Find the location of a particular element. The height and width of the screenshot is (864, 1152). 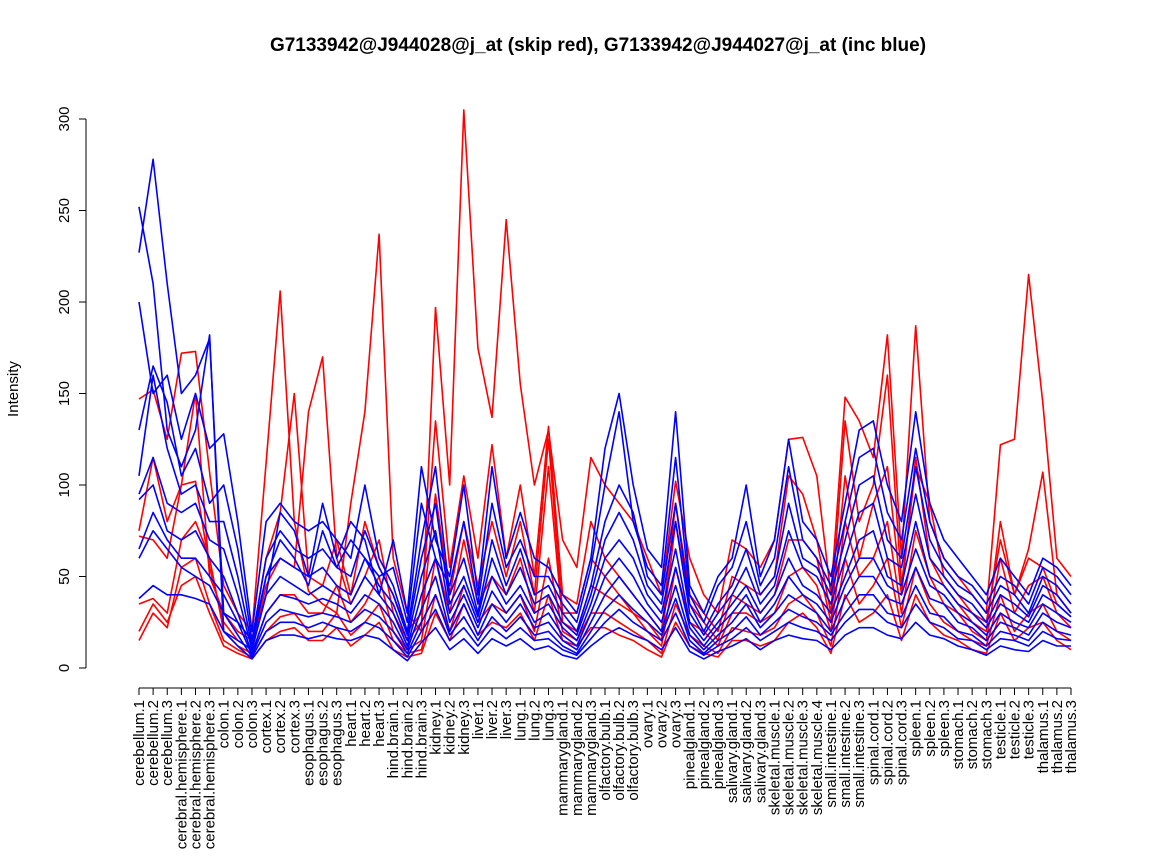

x-tick-label: cerebellum.2 is located at coordinates (153, 743).